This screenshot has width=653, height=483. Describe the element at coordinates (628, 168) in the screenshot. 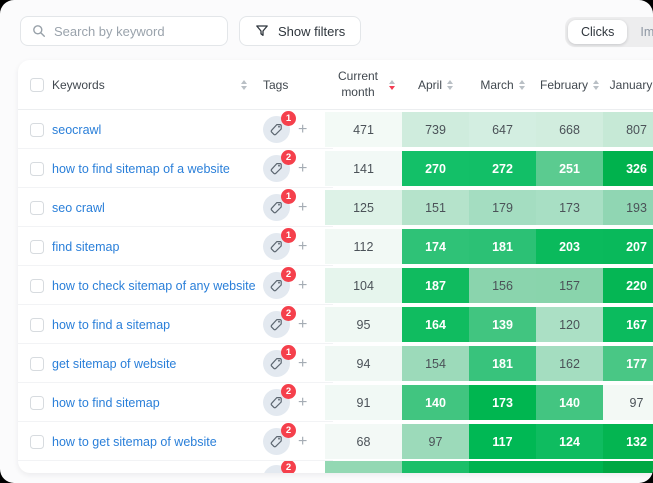

I see `month-value-cell: 326` at that location.